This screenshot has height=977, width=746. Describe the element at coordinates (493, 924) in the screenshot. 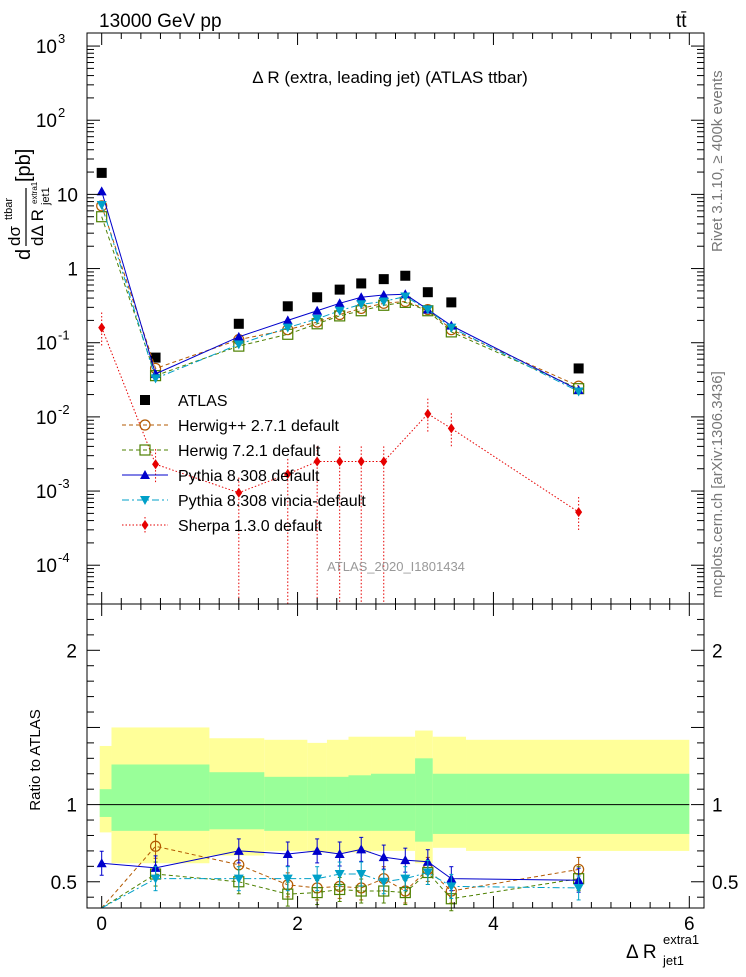

I see `x-tick-label: 4` at that location.